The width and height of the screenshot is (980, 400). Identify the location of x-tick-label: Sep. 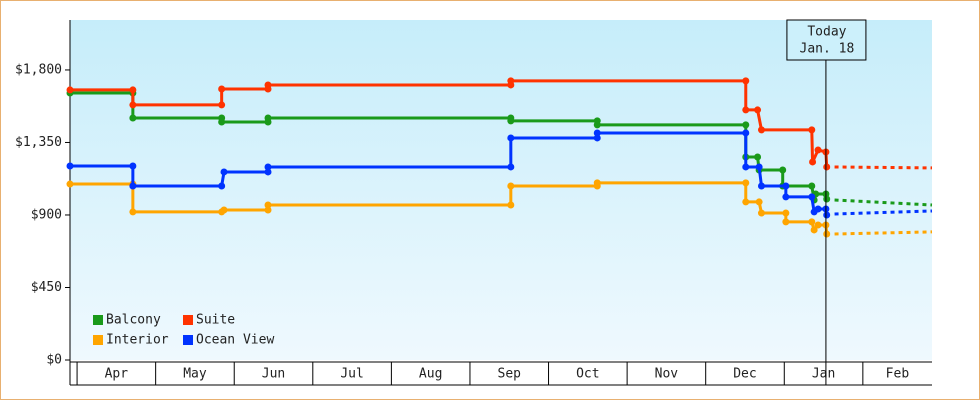
(510, 374).